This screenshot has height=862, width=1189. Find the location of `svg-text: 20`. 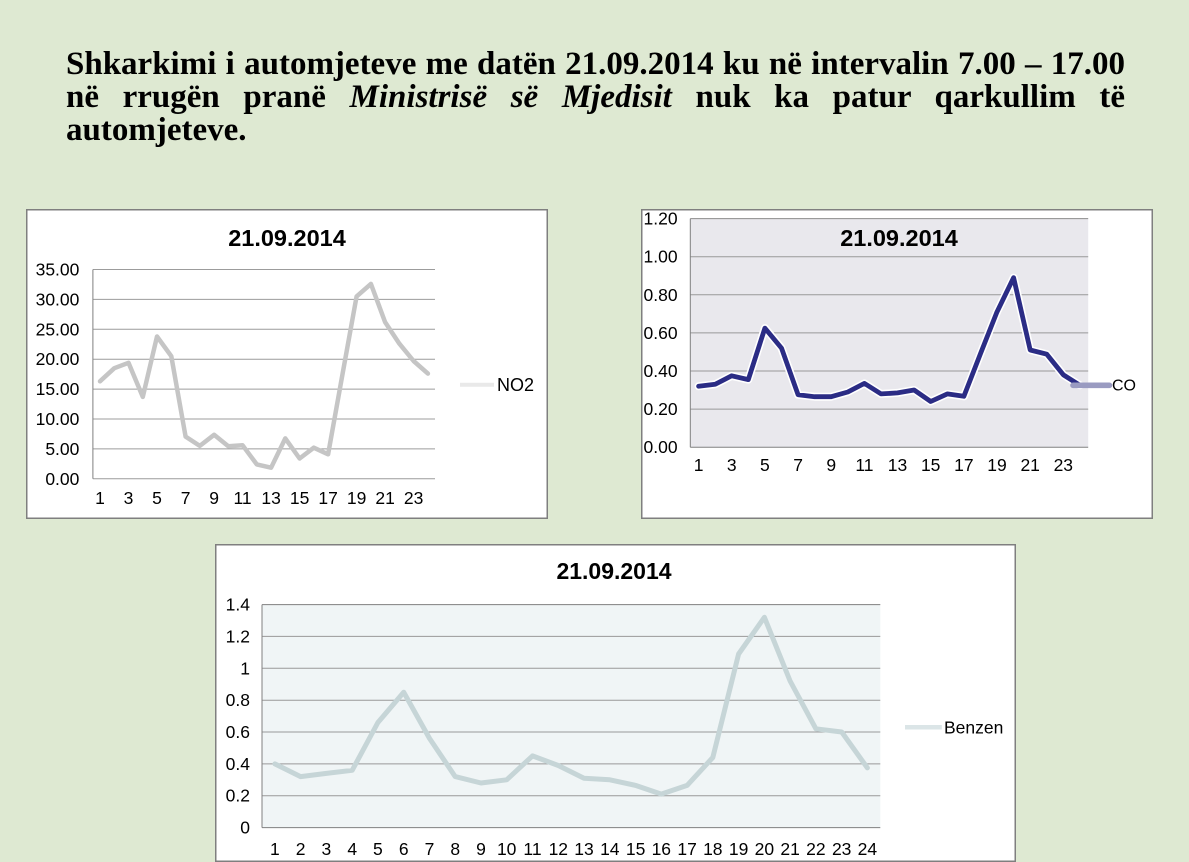

svg-text: 20 is located at coordinates (765, 849).